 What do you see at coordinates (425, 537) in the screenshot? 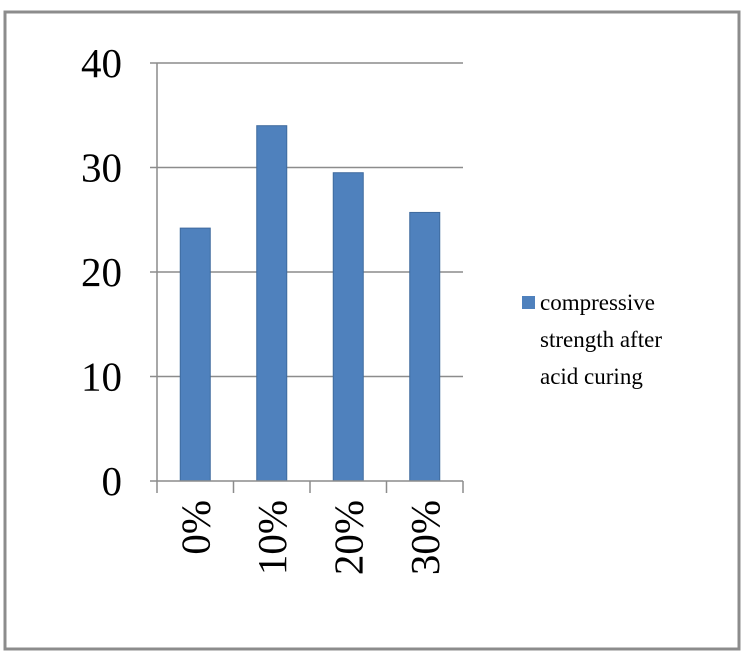
I see `x-tick-label-30%: 30%` at bounding box center [425, 537].